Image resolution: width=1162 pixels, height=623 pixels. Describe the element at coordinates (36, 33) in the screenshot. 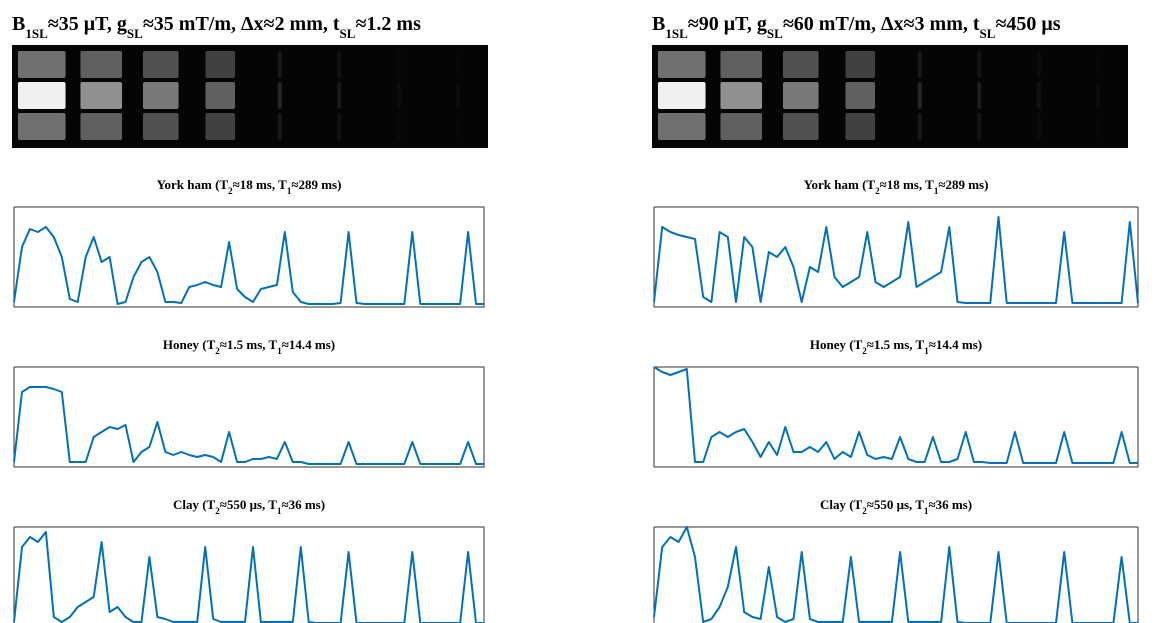

I see `subscript: 1SL` at that location.